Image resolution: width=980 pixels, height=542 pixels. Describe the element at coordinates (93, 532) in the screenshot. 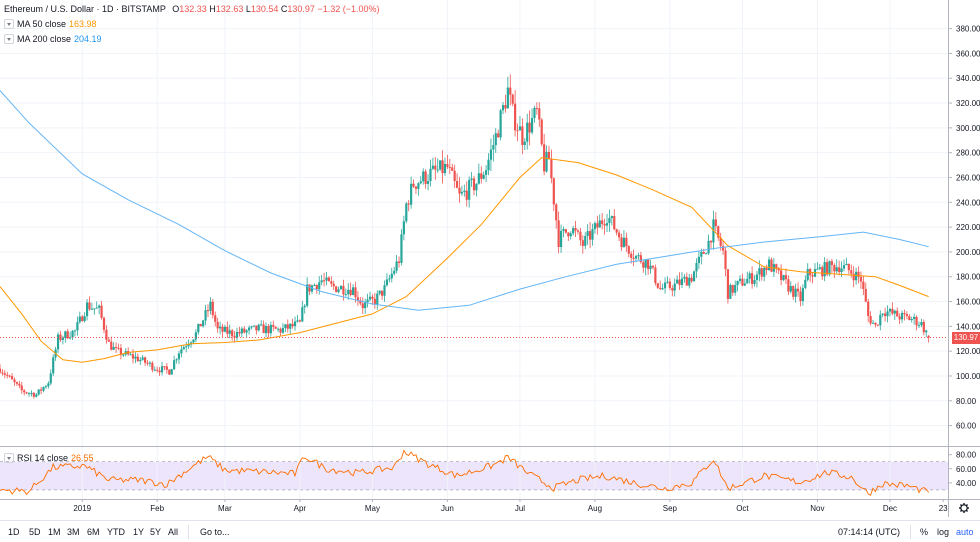

I see `range-6m-button: 6M` at that location.